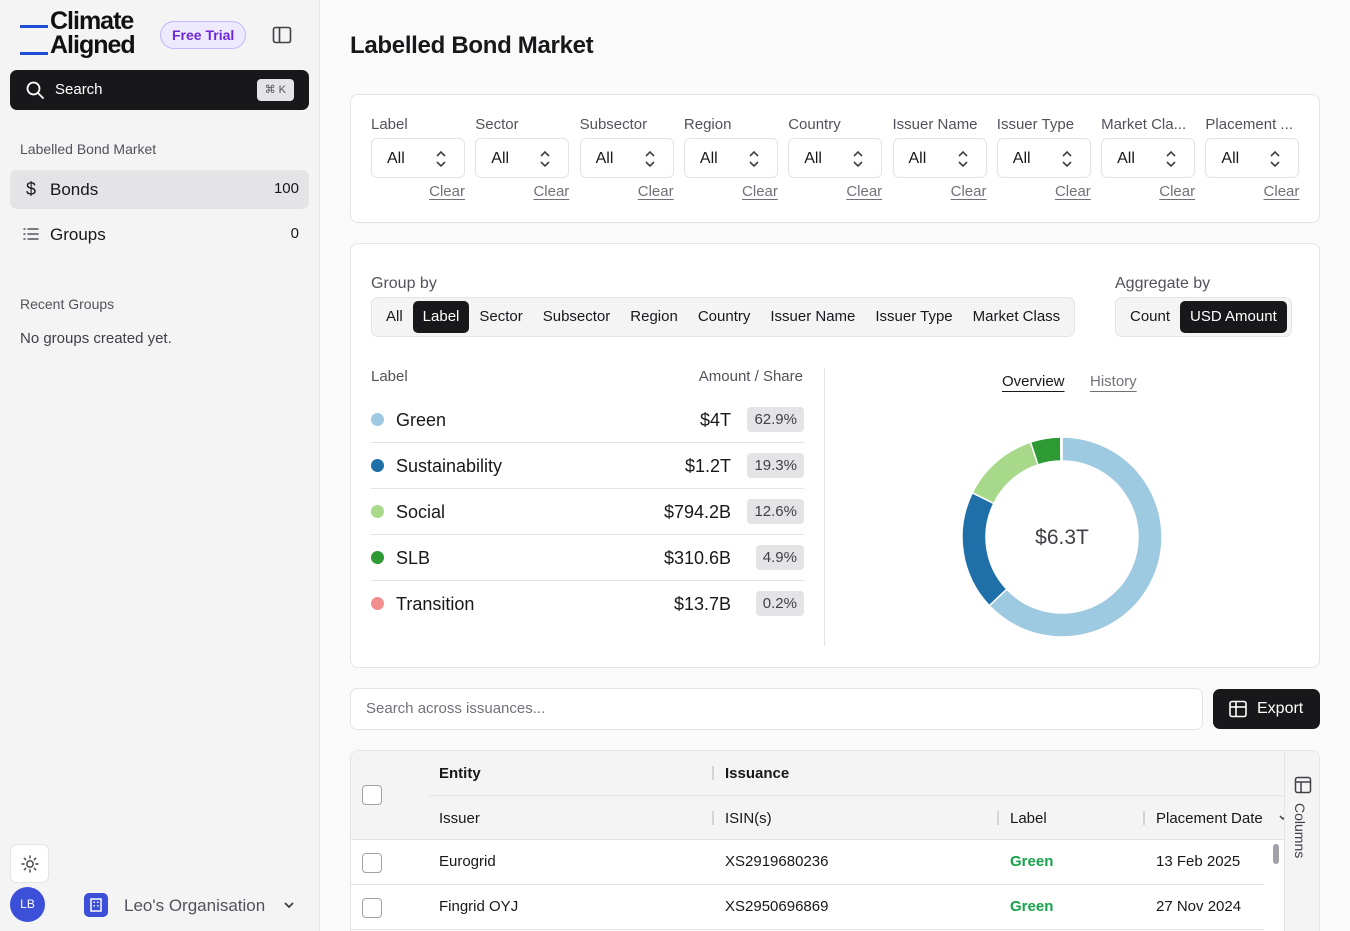 Image resolution: width=1350 pixels, height=931 pixels. What do you see at coordinates (1209, 818) in the screenshot?
I see `column-header-placement-date: Placement Date` at bounding box center [1209, 818].